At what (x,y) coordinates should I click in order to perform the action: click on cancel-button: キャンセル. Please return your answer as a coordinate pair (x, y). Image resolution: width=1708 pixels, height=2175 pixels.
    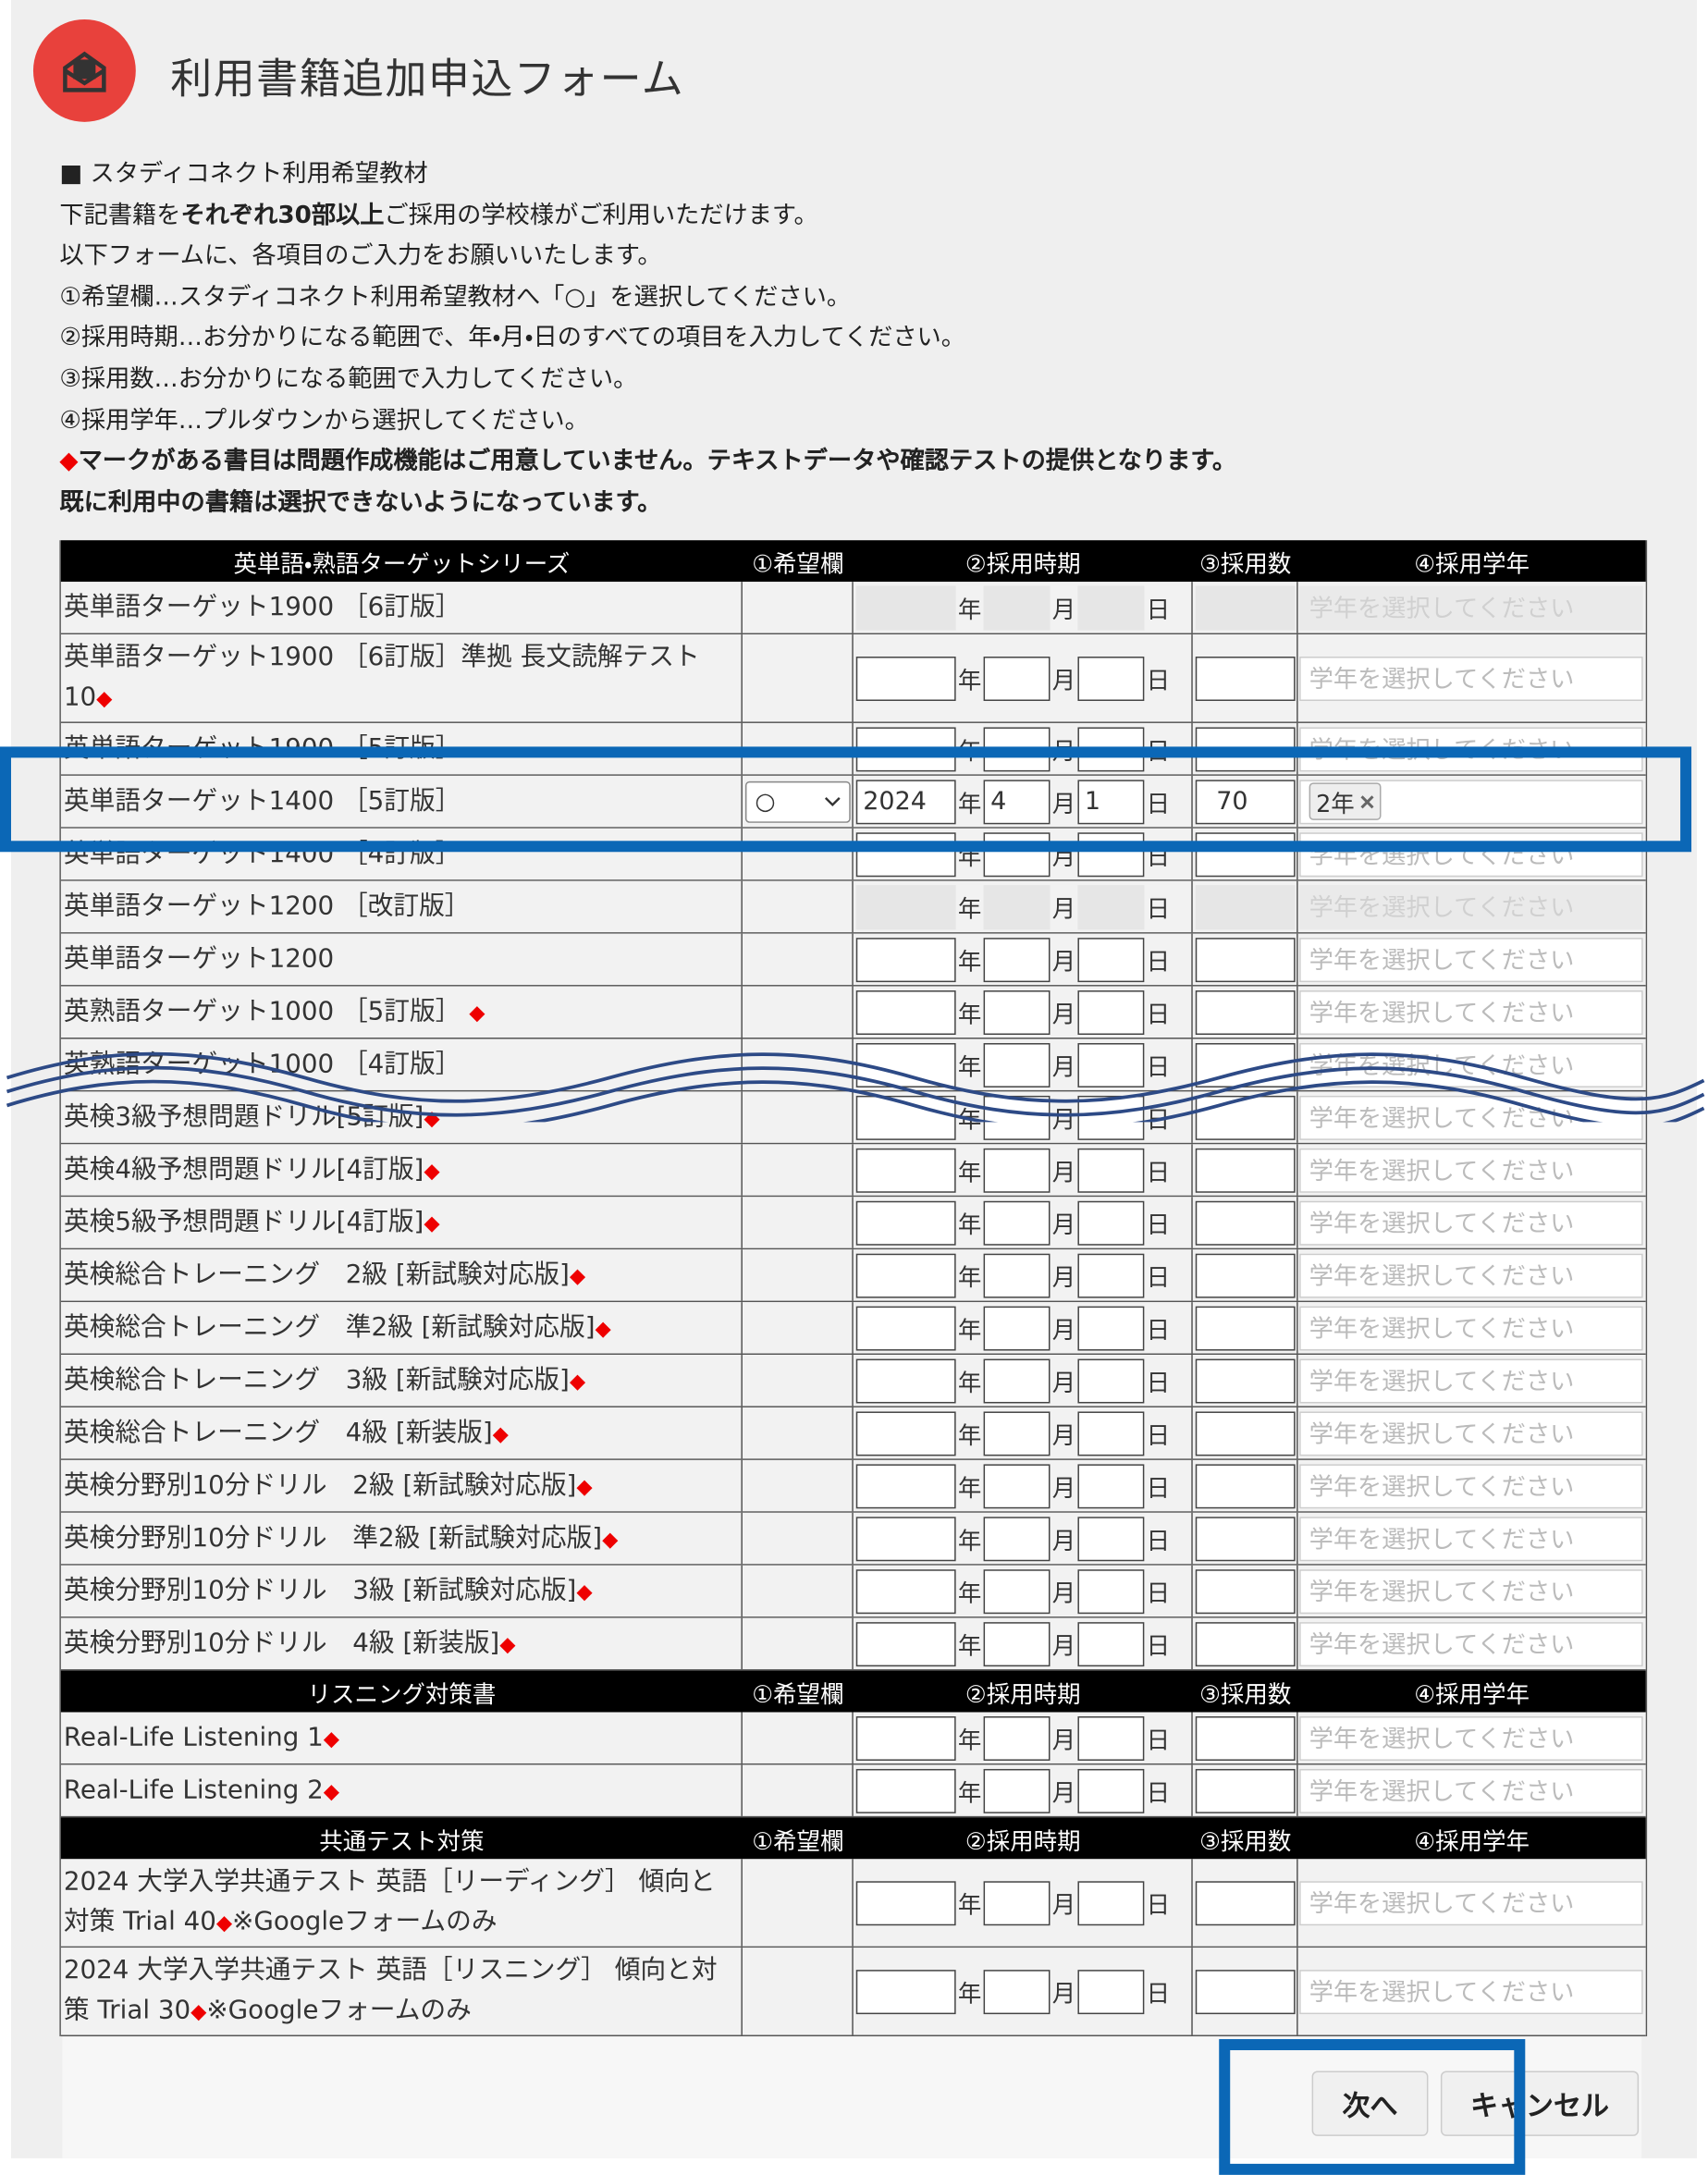
    Looking at the image, I should click on (1540, 2103).